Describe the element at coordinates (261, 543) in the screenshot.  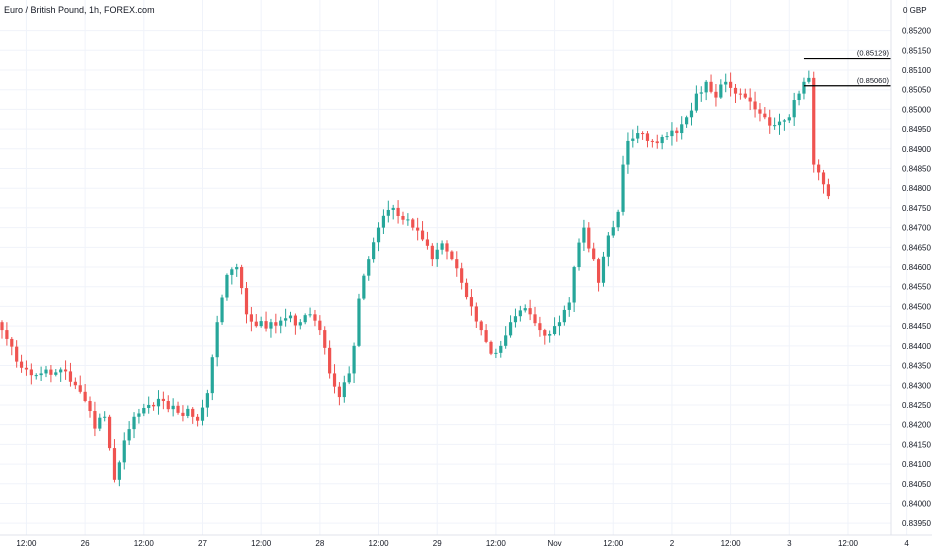
I see `time-tick-label: 12:00` at that location.